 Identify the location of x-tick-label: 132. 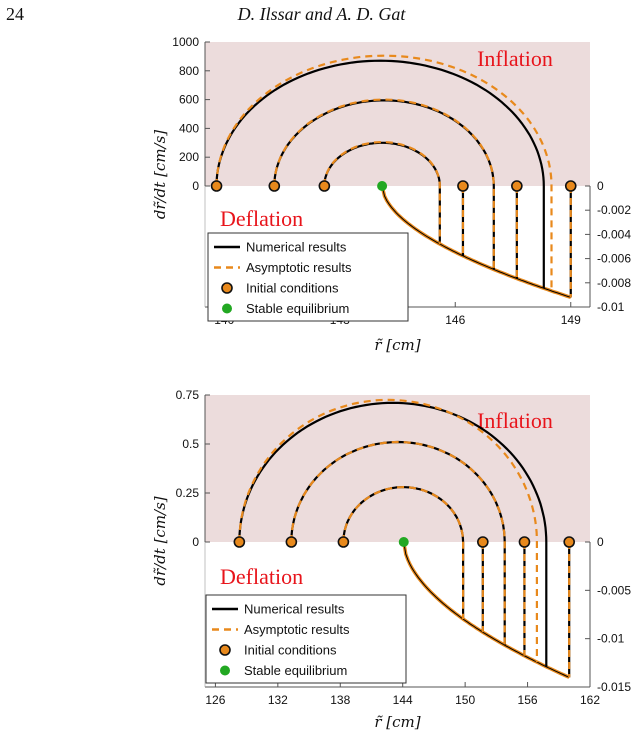
(278, 700).